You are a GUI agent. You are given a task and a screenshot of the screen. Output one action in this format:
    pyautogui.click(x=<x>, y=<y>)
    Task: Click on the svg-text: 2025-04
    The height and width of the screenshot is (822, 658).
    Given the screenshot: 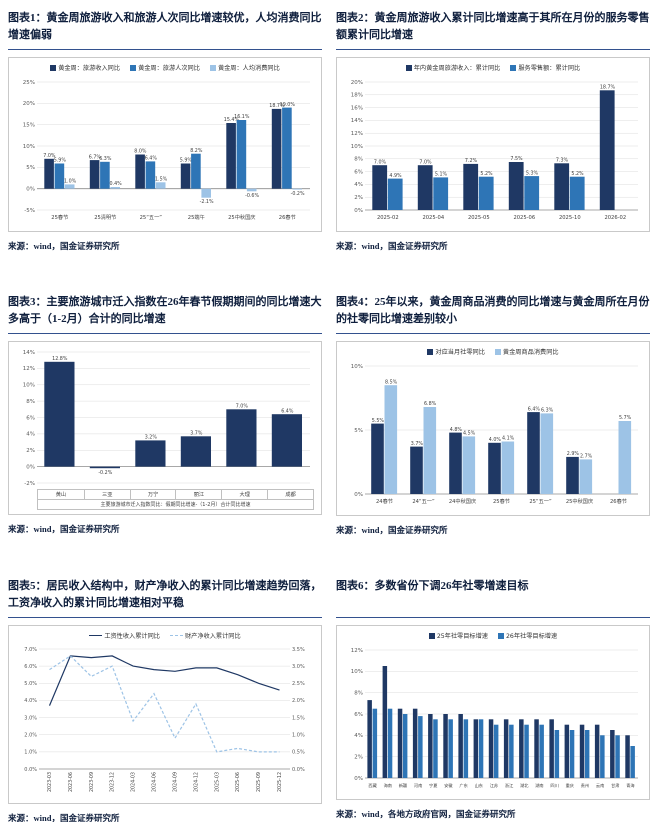 What is the action you would take?
    pyautogui.click(x=433, y=218)
    